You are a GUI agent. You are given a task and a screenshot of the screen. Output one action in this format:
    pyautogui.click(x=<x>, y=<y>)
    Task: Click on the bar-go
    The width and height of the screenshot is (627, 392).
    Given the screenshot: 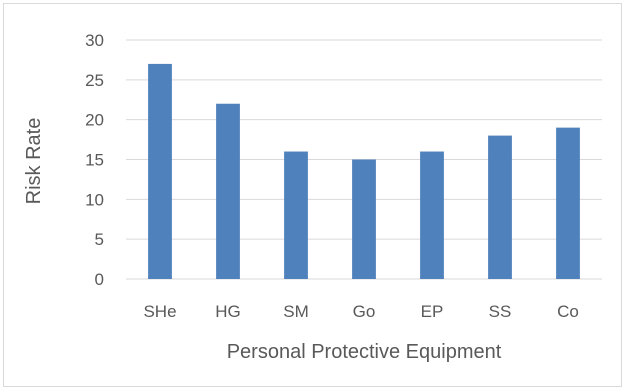 What is the action you would take?
    pyautogui.click(x=364, y=219)
    